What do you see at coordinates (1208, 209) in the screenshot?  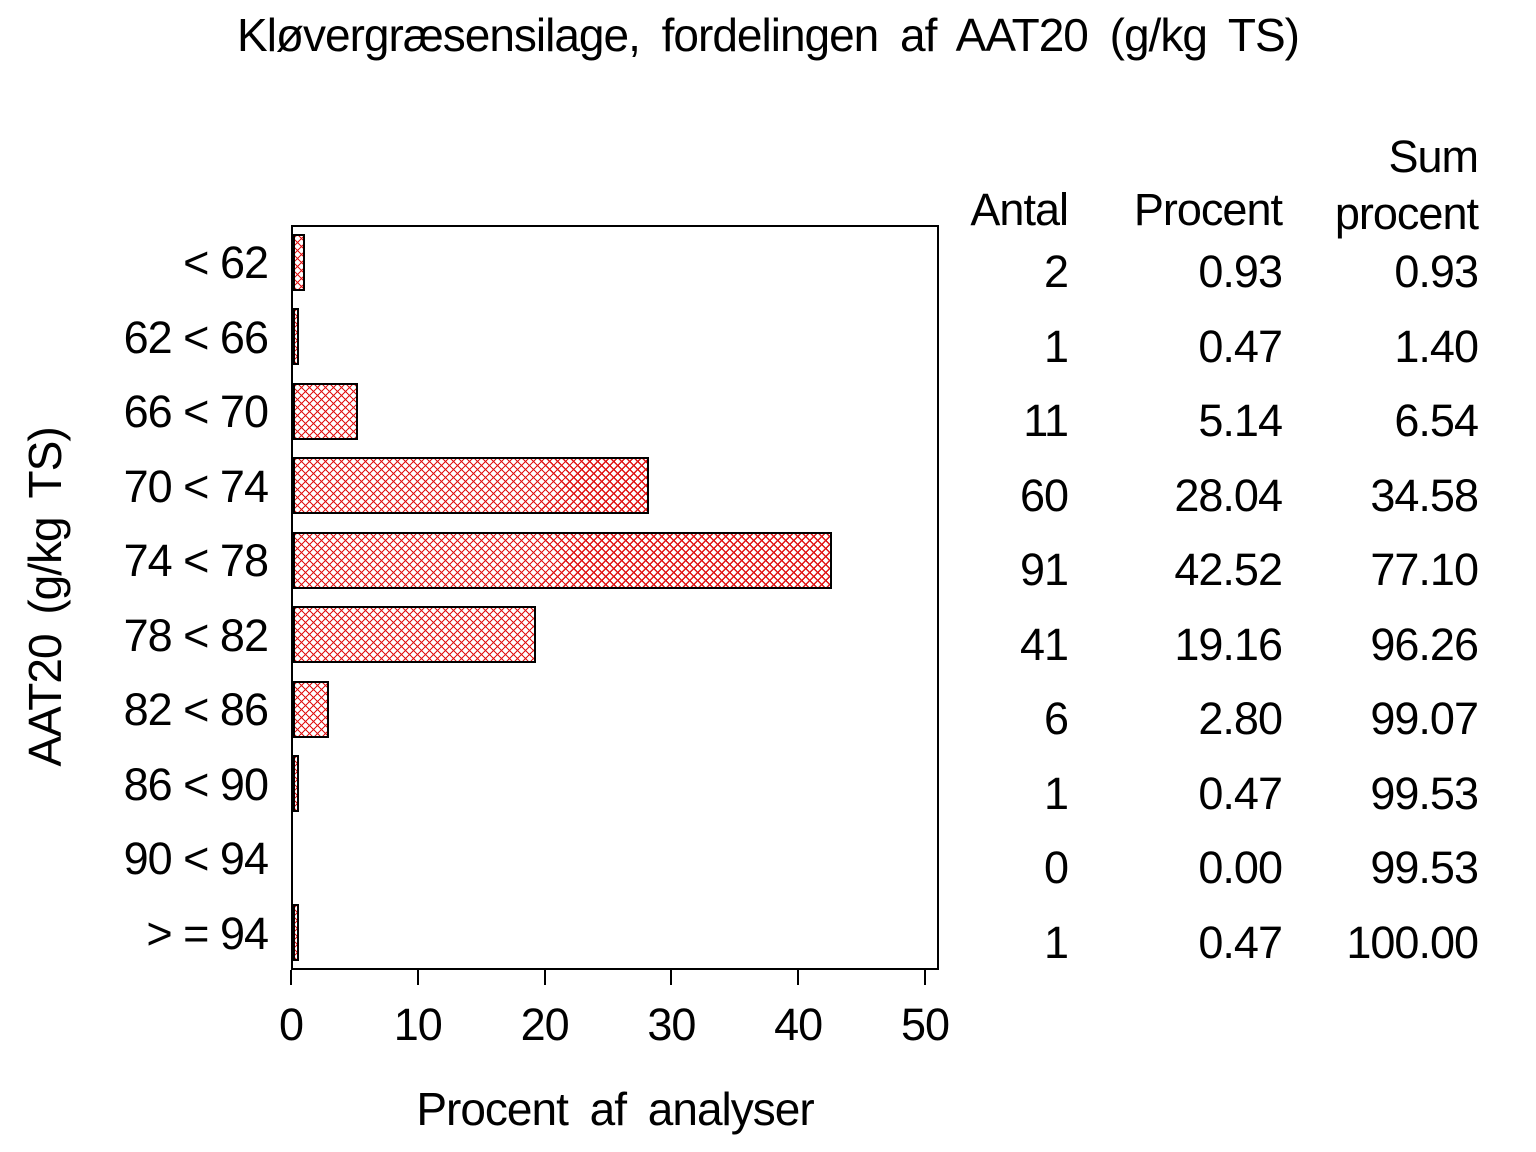 I see `table-header-procent: Procent` at bounding box center [1208, 209].